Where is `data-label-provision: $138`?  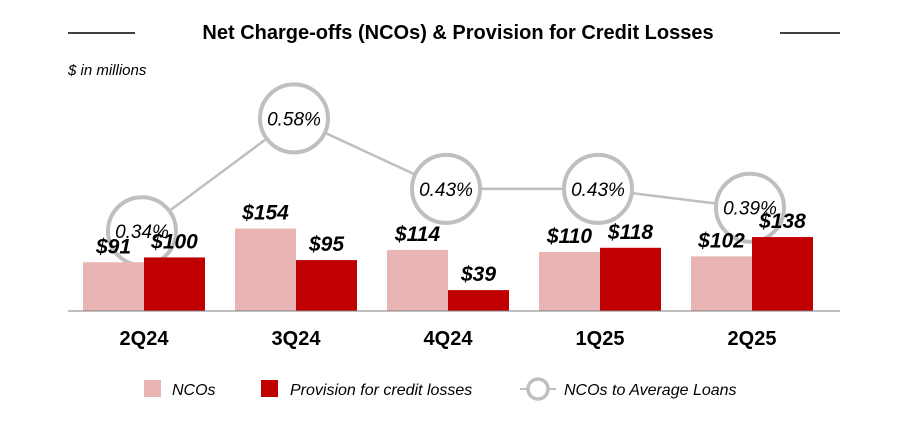
data-label-provision: $138 is located at coordinates (782, 221).